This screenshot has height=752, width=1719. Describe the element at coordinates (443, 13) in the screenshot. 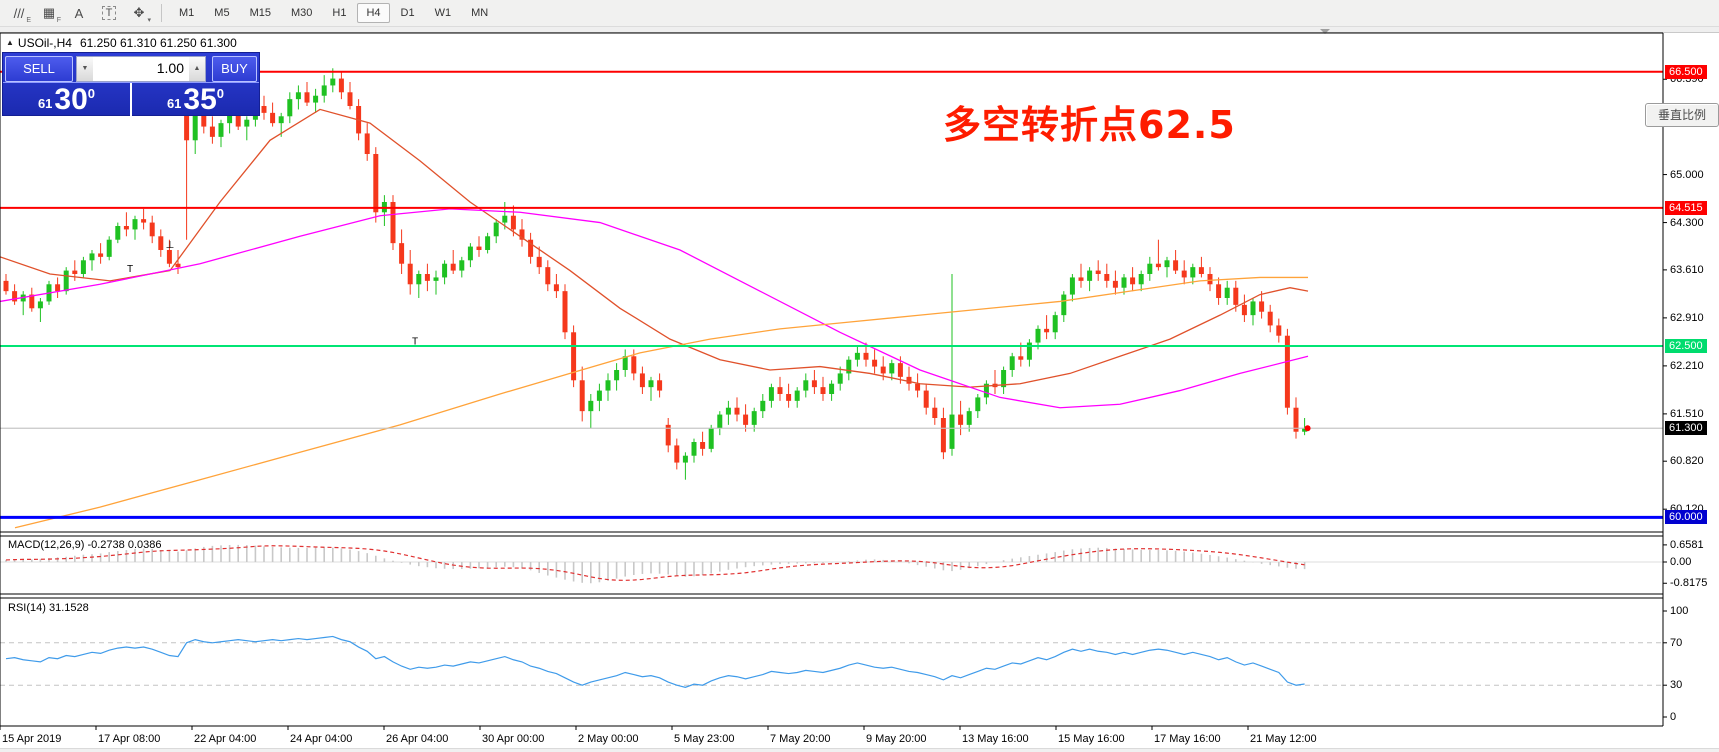

I see `timeframe-button-w1: W1` at that location.